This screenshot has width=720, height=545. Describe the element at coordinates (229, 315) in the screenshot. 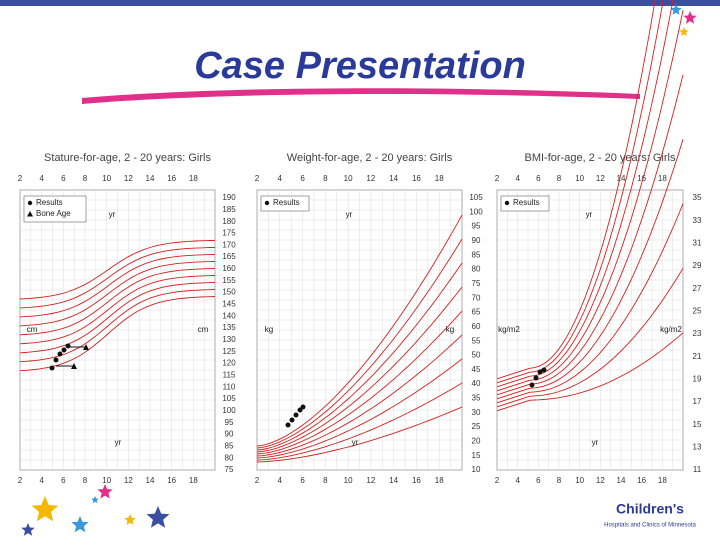

I see `y-tick-label: 140` at that location.